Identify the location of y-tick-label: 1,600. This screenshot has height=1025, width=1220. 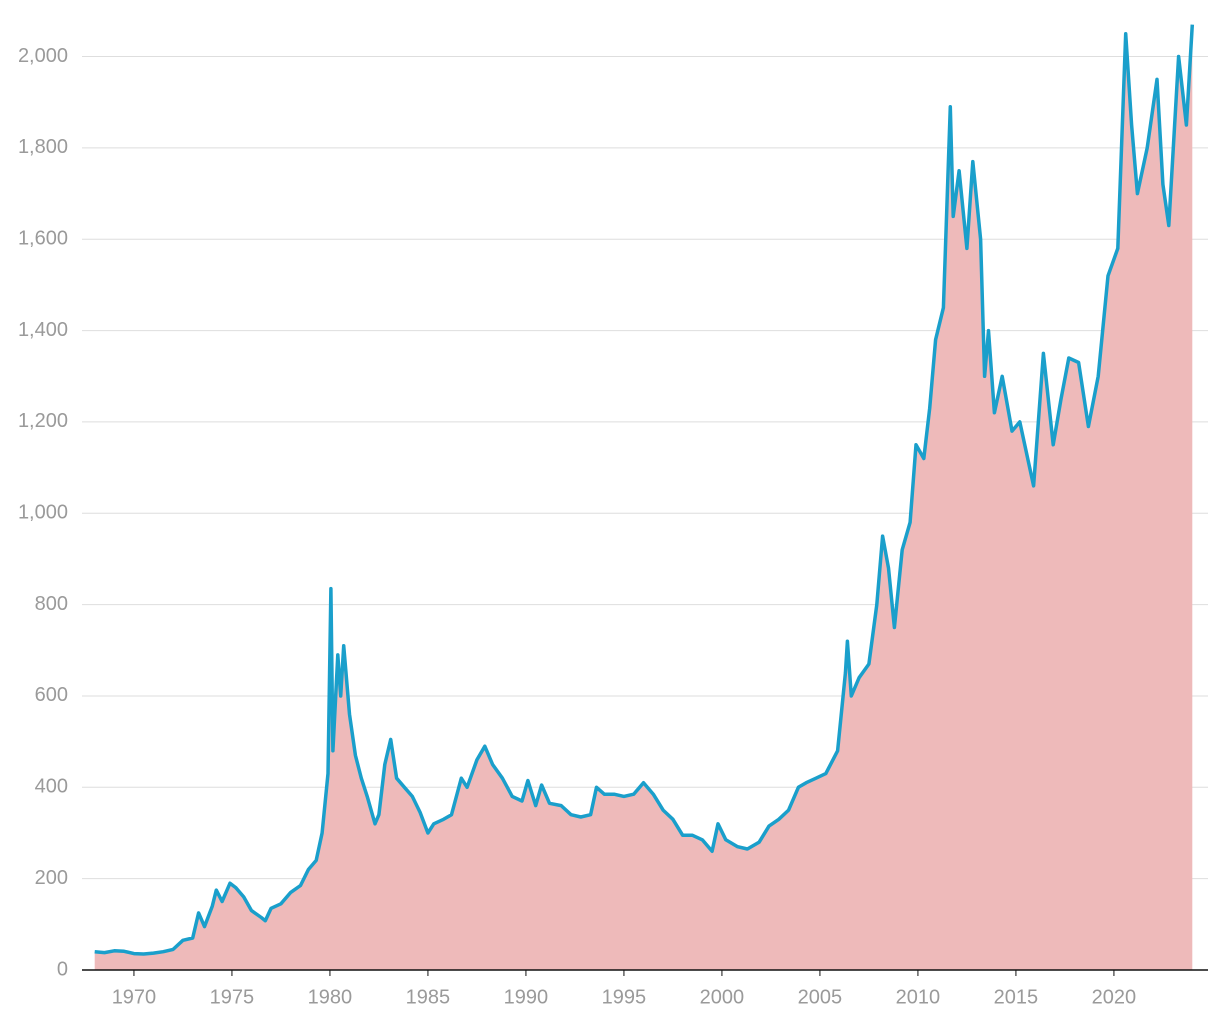
(43, 239).